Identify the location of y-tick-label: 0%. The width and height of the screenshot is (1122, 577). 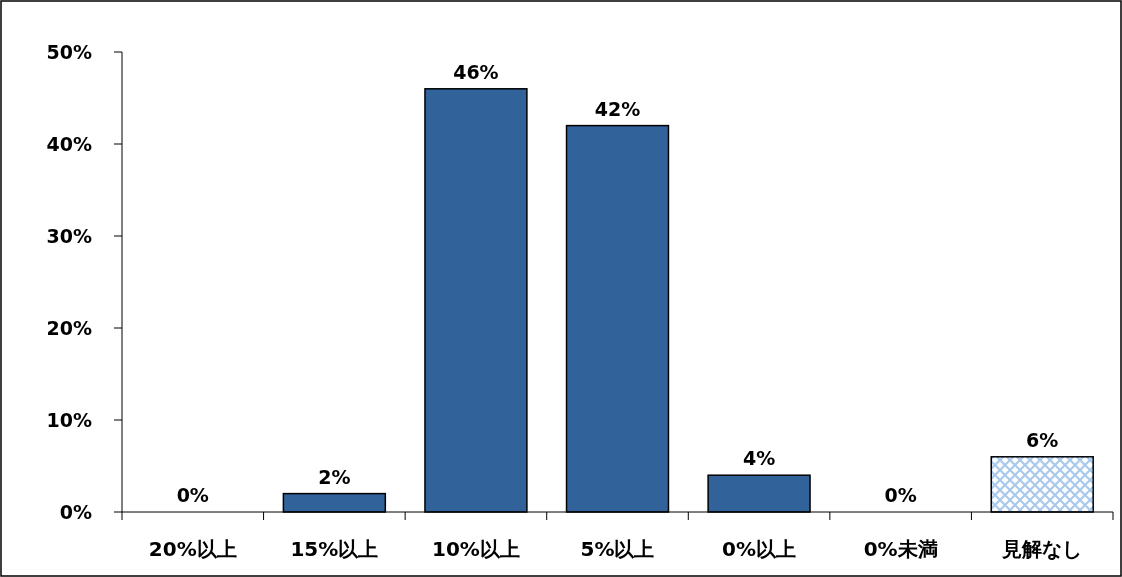
(75, 512).